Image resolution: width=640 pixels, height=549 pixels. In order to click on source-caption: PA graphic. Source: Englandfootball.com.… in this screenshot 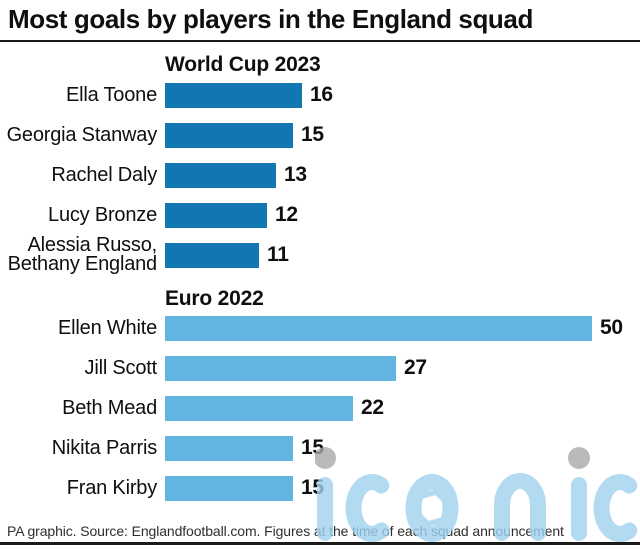, I will do `click(285, 531)`.